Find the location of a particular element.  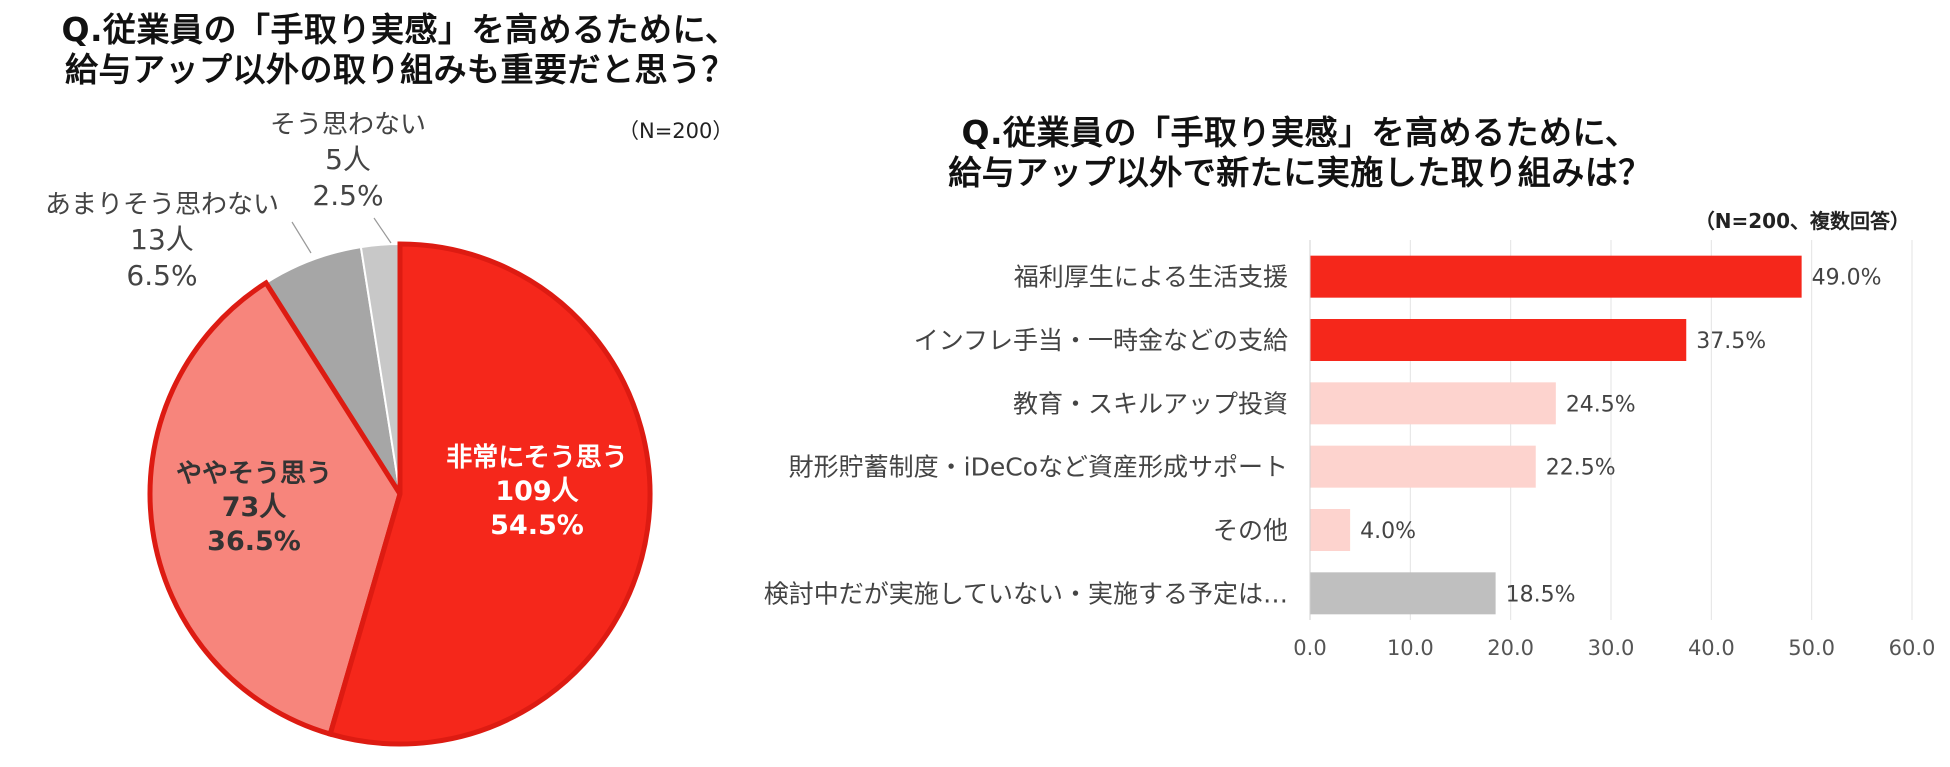

pie-label-3-count: 13人 is located at coordinates (162, 239).